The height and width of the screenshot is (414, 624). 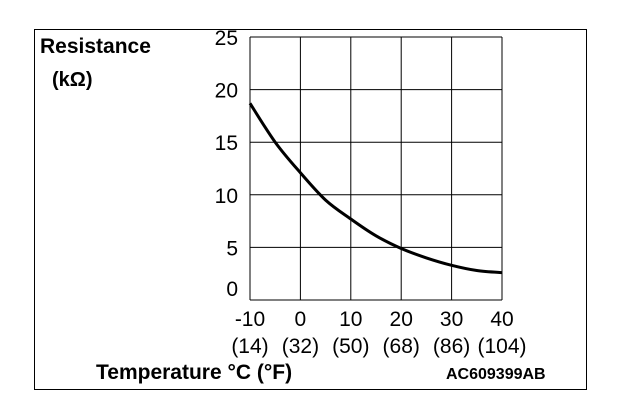 I want to click on x-tick-label-fahrenheit-1: (32), so click(x=300, y=346).